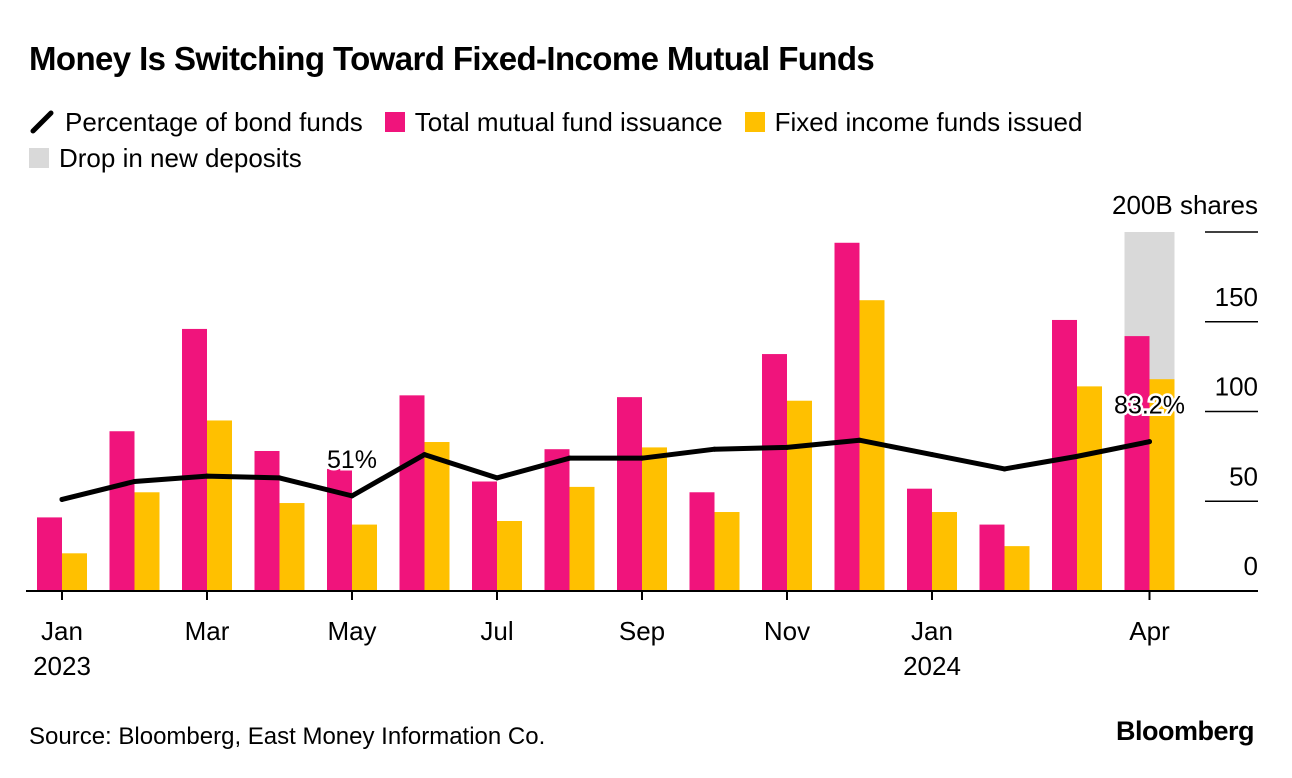 The width and height of the screenshot is (1292, 778). I want to click on x-tick-label: Sep, so click(642, 631).